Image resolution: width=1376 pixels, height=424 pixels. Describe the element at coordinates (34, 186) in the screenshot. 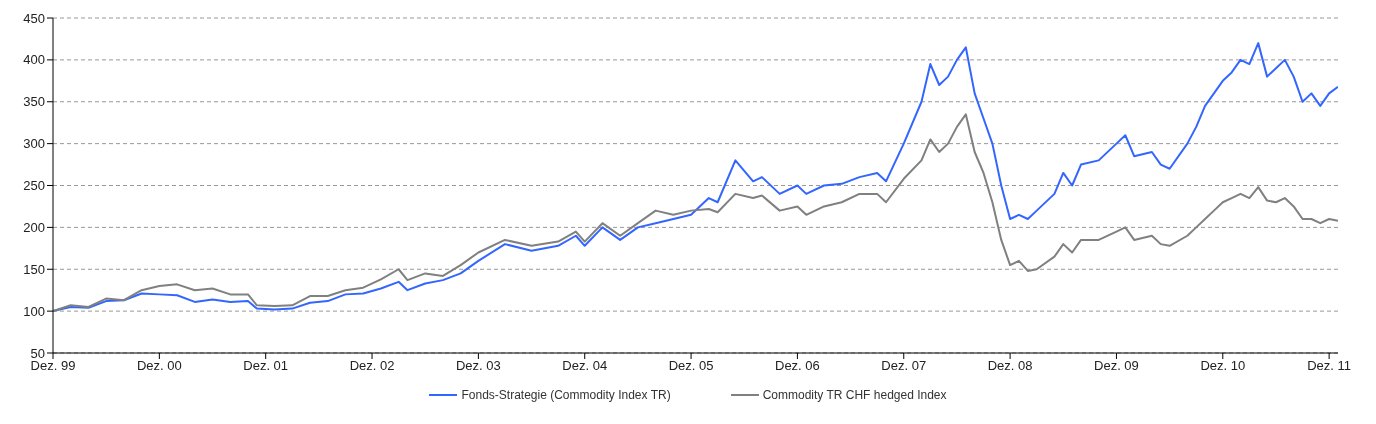

I see `y-tick-label: 250` at that location.